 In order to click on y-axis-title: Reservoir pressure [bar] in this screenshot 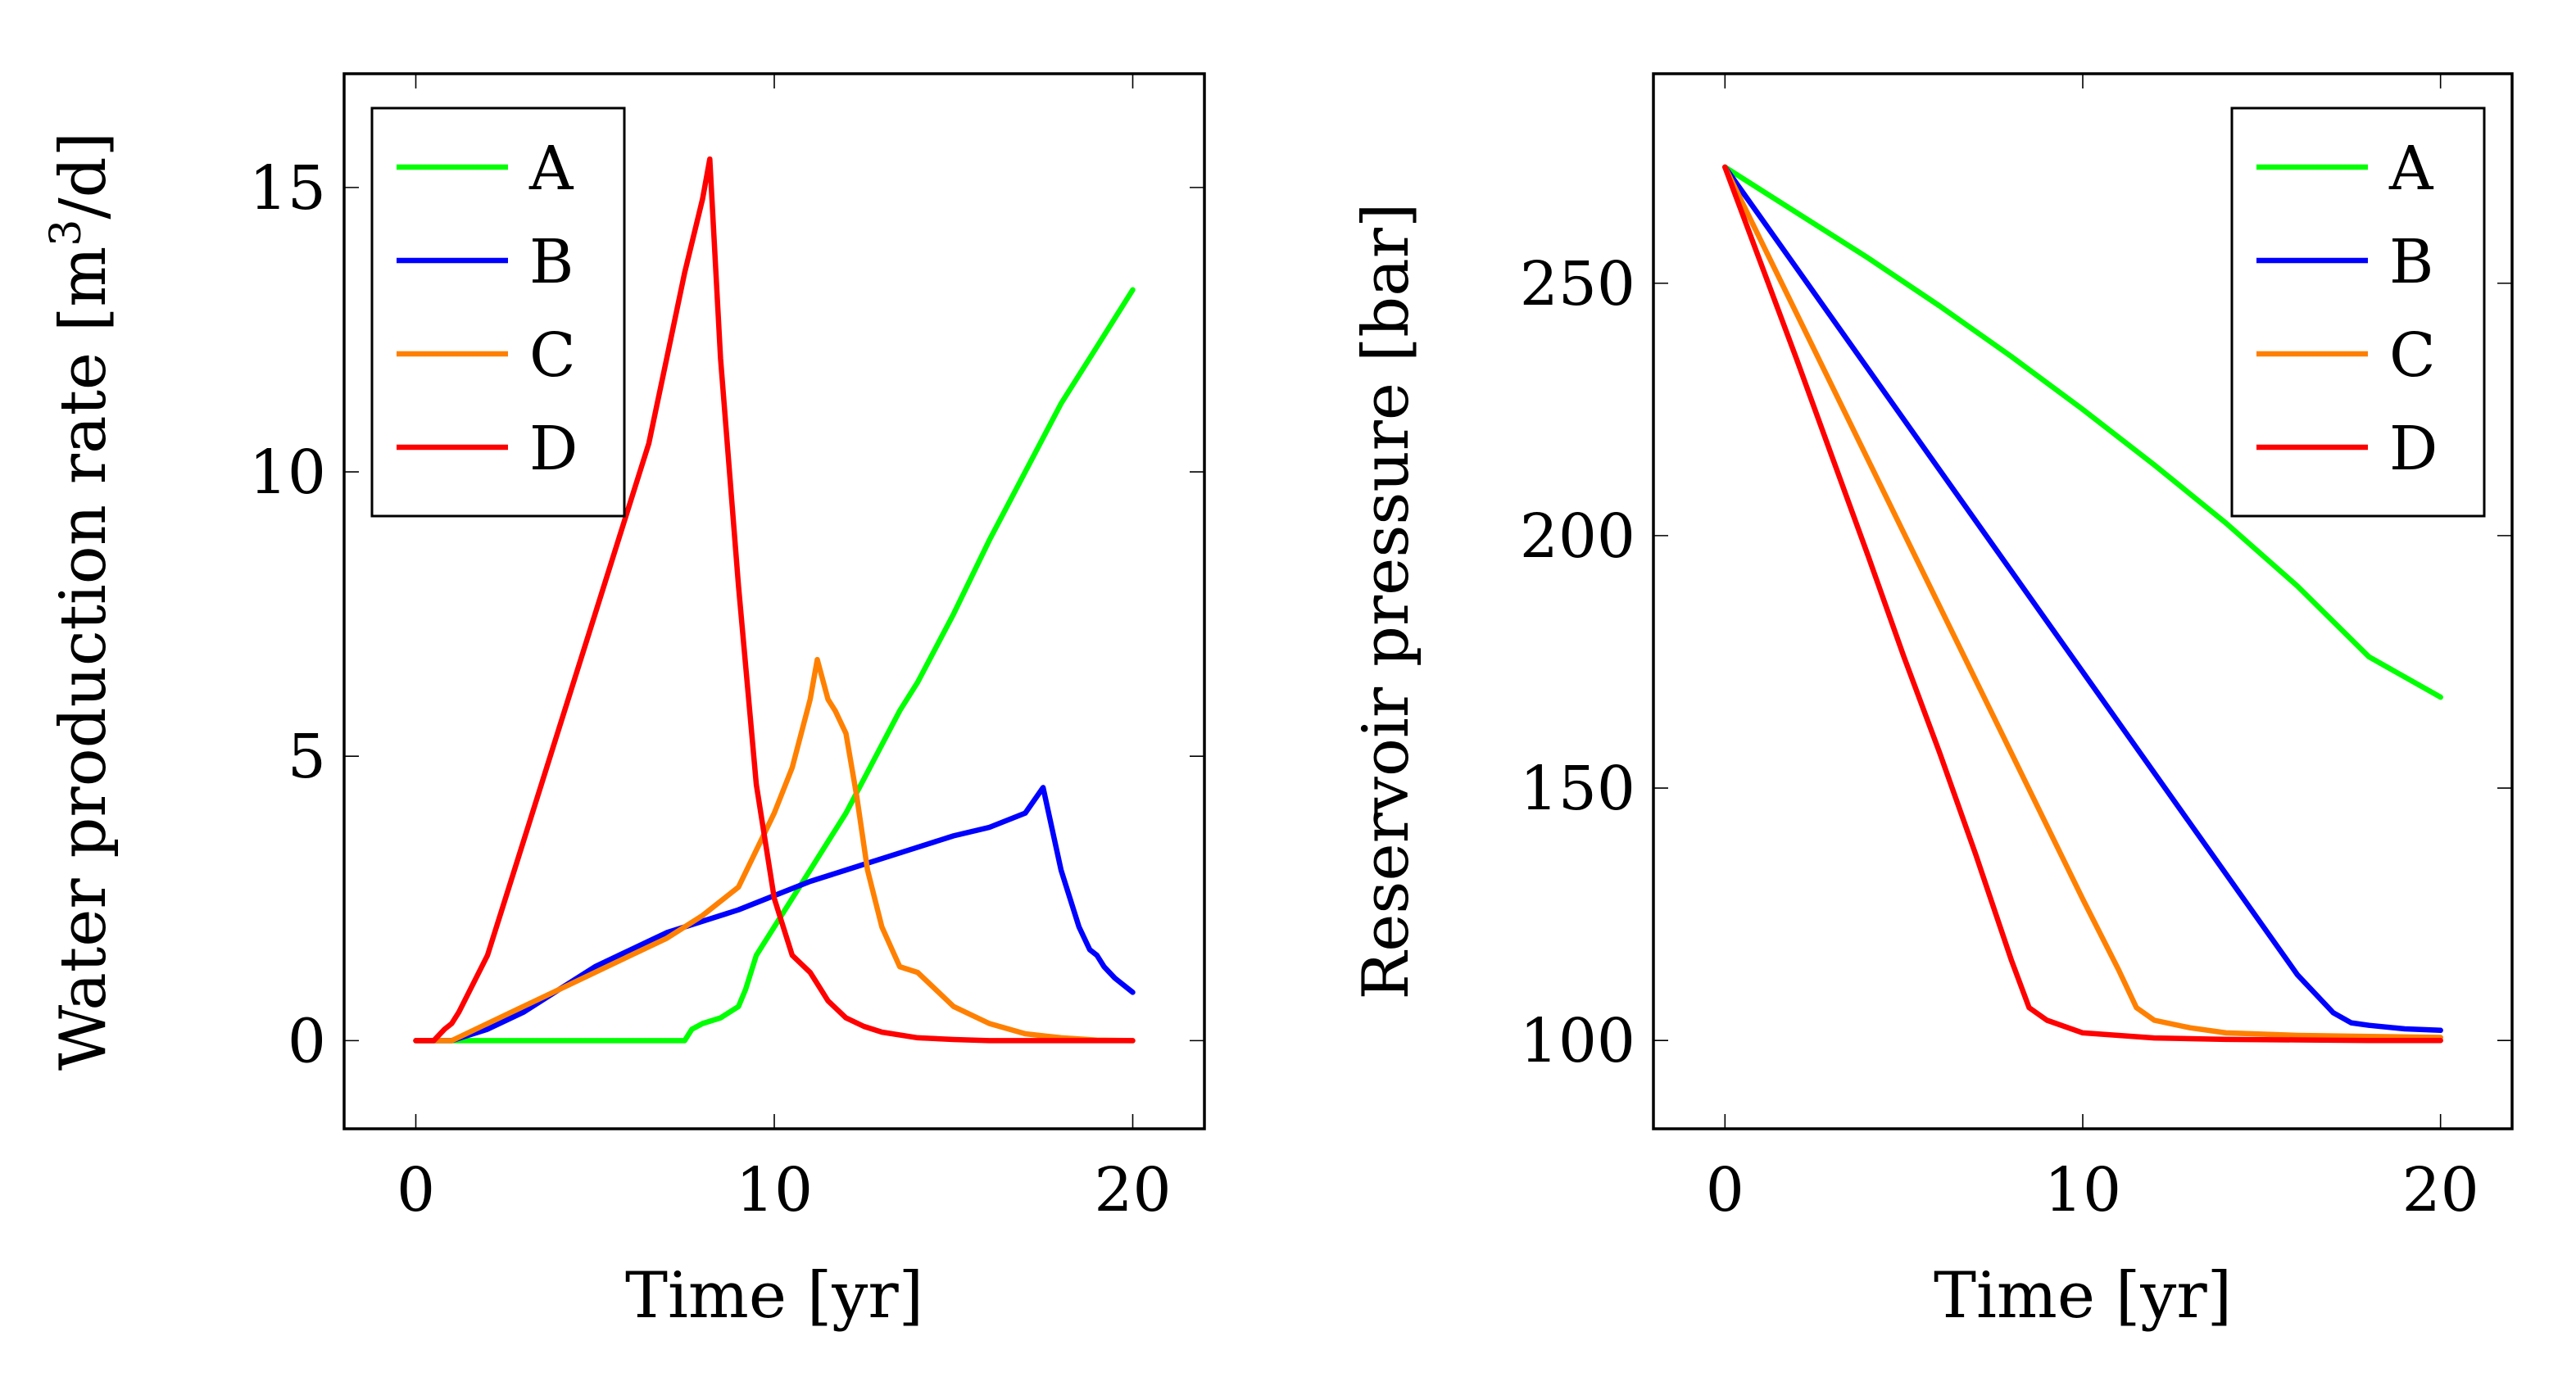, I will do `click(1386, 601)`.